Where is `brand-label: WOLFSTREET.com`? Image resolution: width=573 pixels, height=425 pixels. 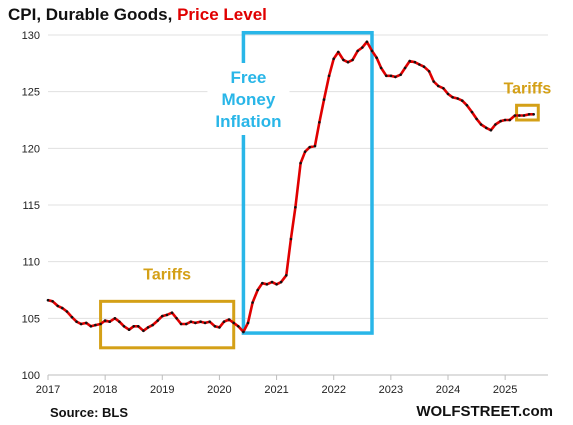 brand-label: WOLFSTREET.com is located at coordinates (484, 411).